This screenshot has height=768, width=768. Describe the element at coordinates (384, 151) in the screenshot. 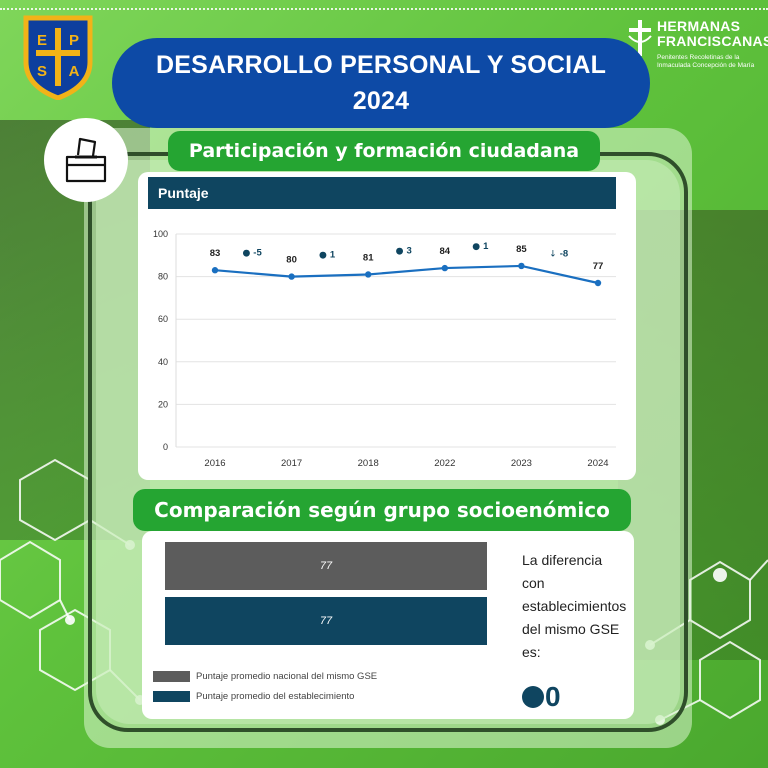

I see `section-title-participacion: Participación y formación ciudadana` at that location.